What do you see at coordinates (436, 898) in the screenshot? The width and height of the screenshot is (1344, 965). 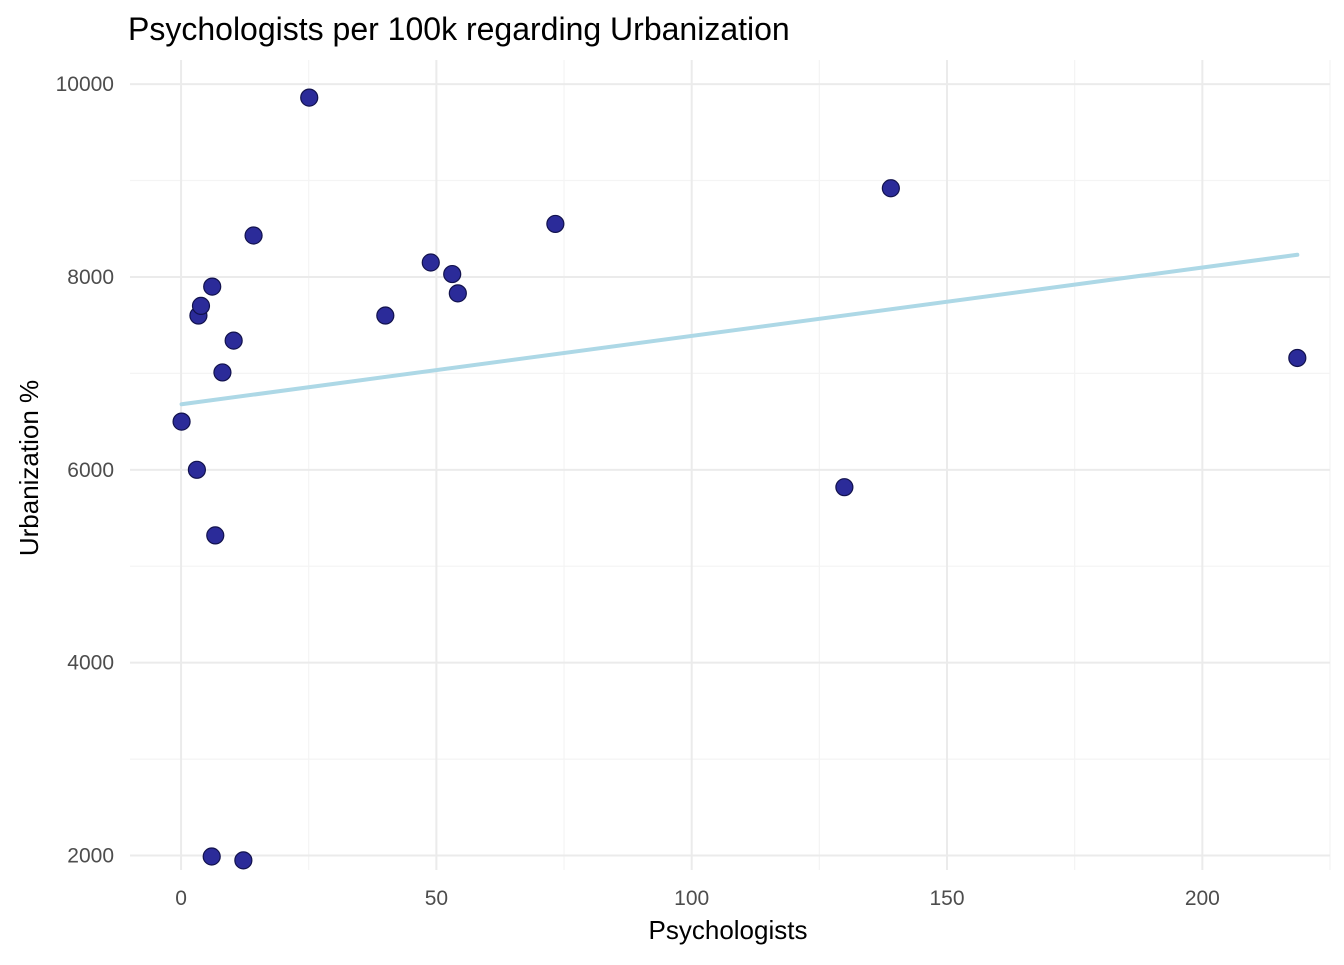 I see `x-tick-label: 50` at bounding box center [436, 898].